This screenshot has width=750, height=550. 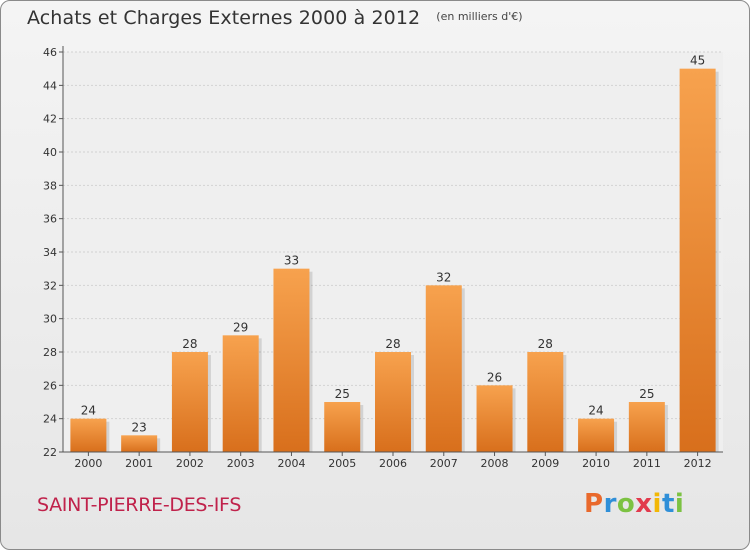 What do you see at coordinates (291, 261) in the screenshot?
I see `data-label-2004: 33` at bounding box center [291, 261].